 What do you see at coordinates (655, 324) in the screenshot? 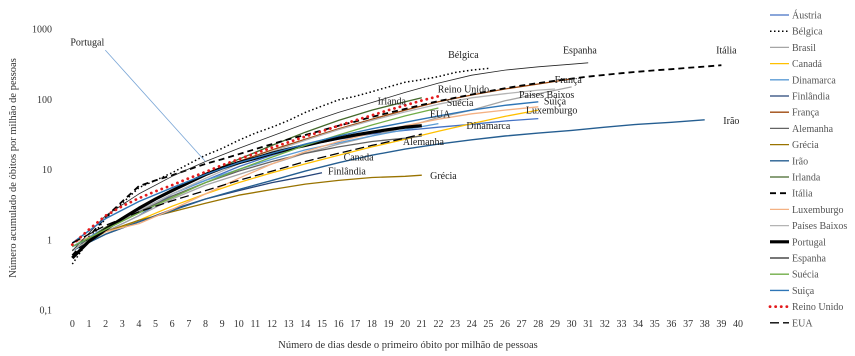
I see `x-tick-label: 35` at bounding box center [655, 324].